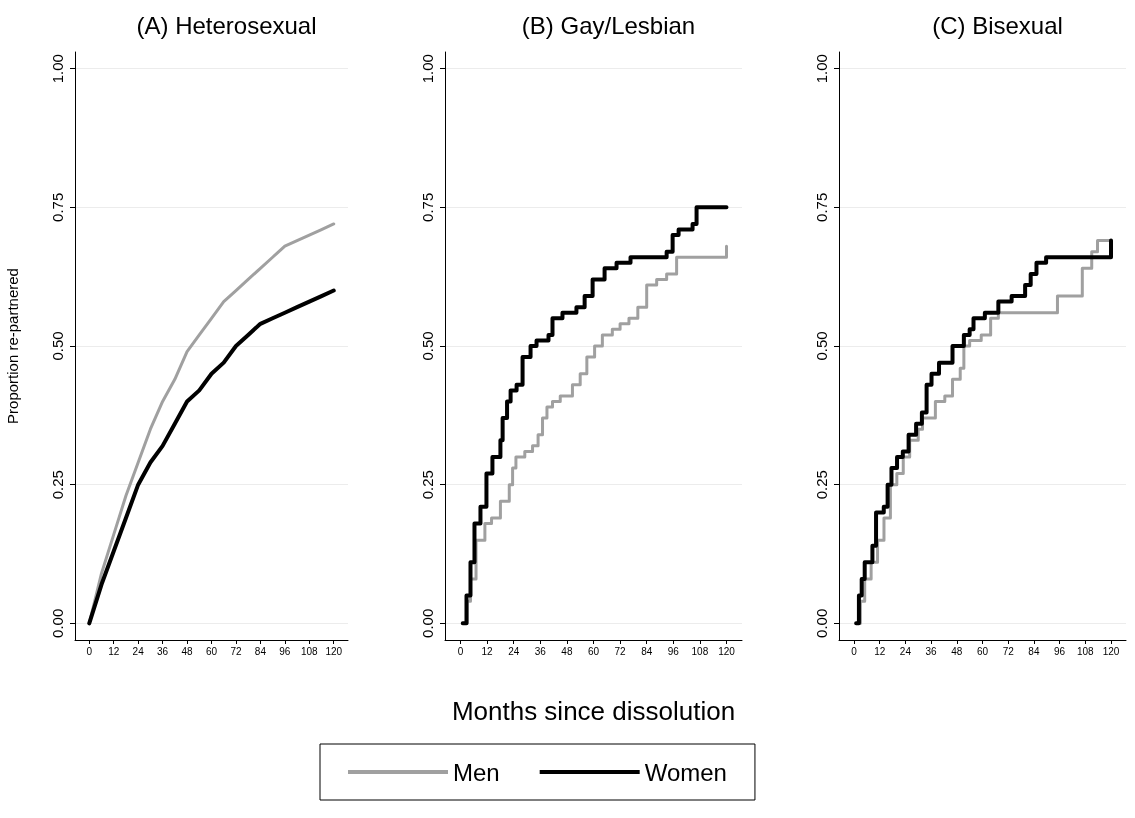 Image resolution: width=1135 pixels, height=818 pixels. What do you see at coordinates (12, 346) in the screenshot?
I see `y-axis-title: Proportion re-partnered` at bounding box center [12, 346].